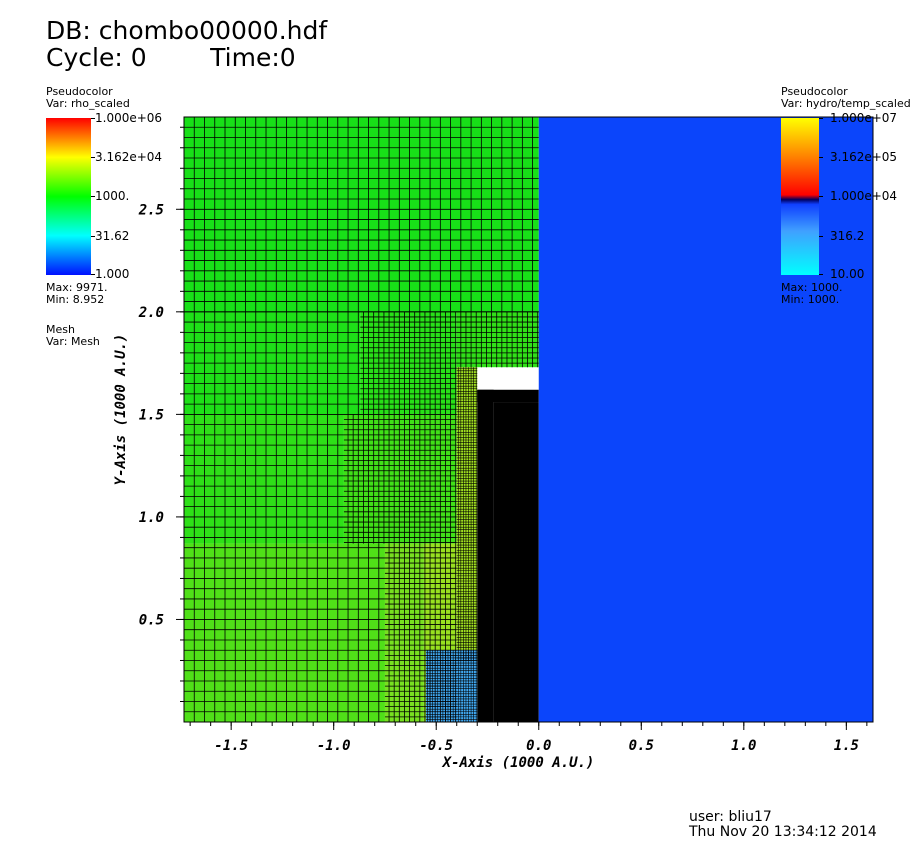 The width and height of the screenshot is (920, 852). Describe the element at coordinates (171, 57) in the screenshot. I see `cycle-time-title: Cycle: 0 Time:0` at that location.